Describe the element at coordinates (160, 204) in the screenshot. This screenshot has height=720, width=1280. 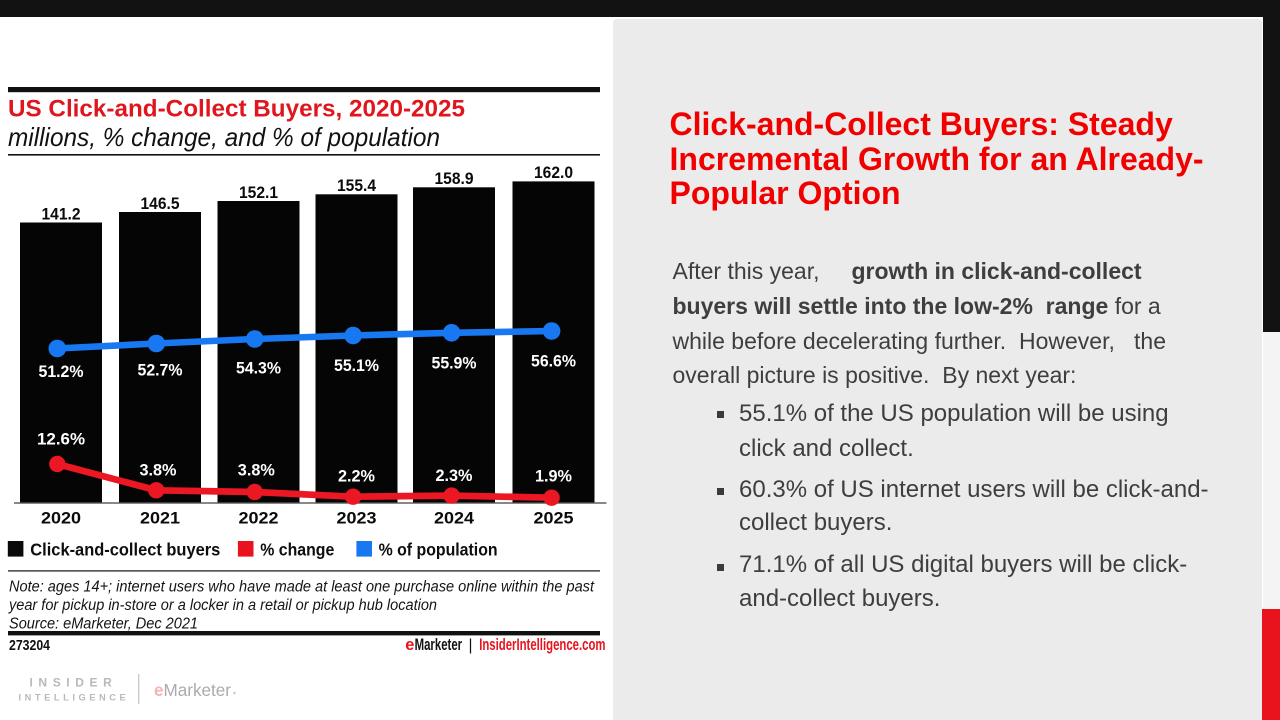
I see `svg-text: 146.5` at that location.